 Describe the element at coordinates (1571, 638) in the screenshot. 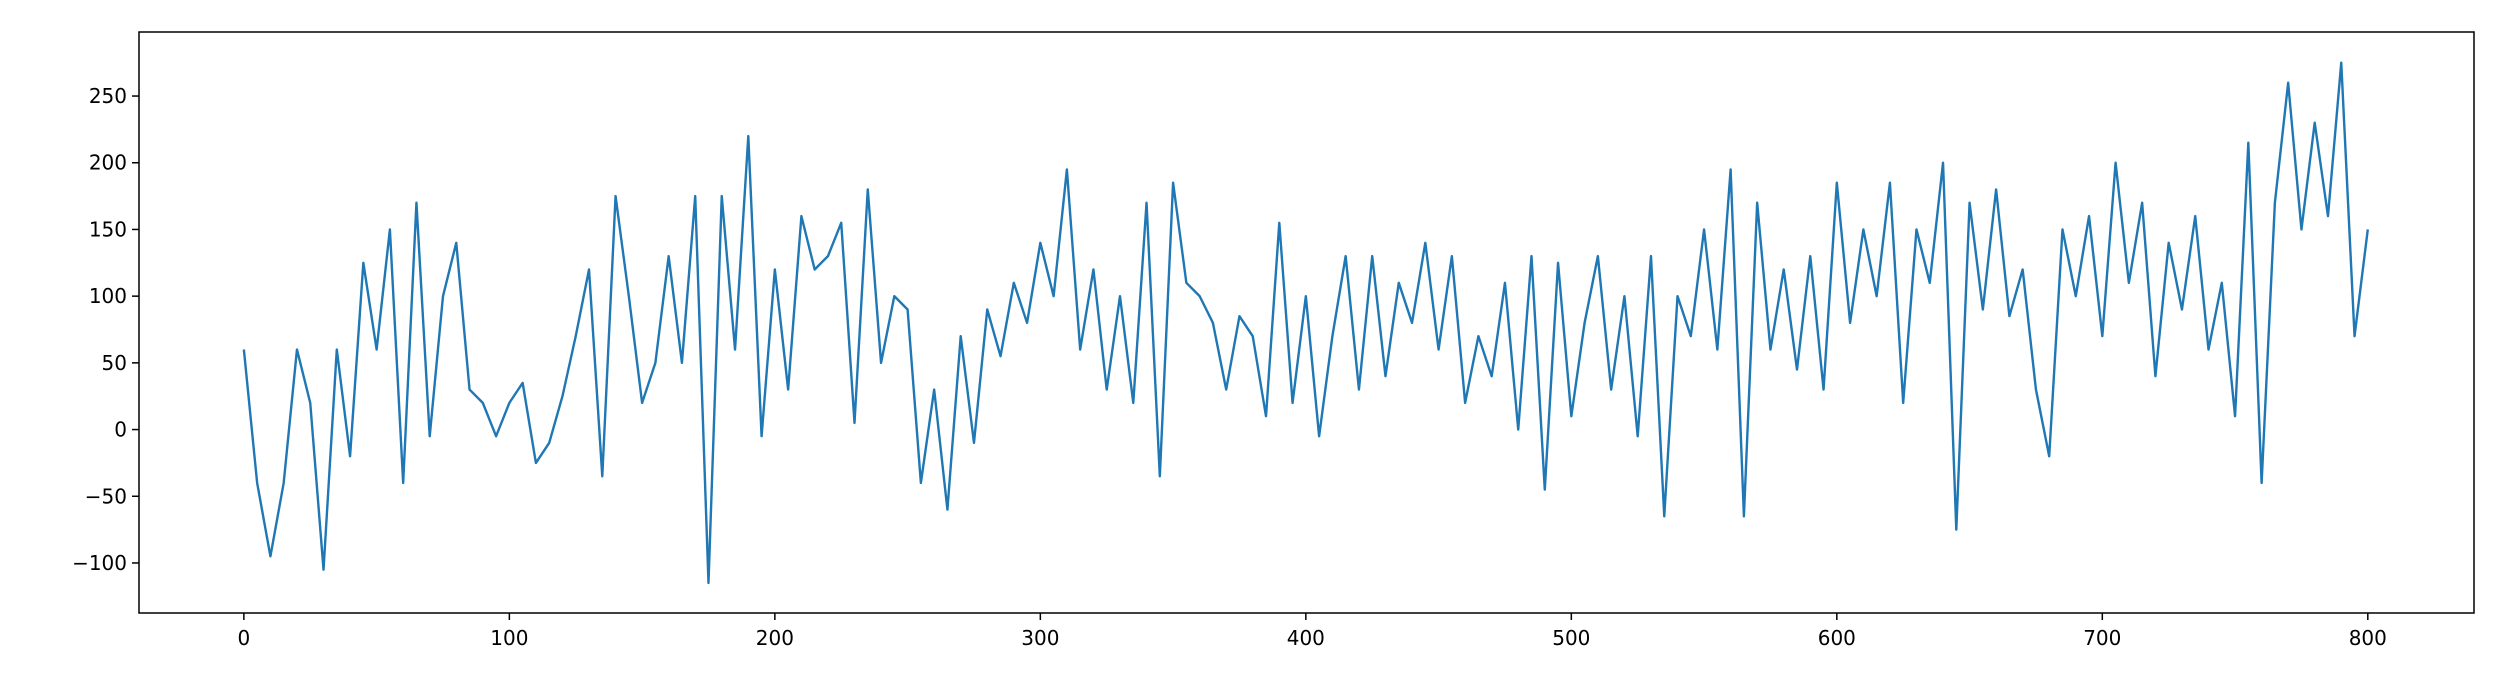

I see `x-tick-label: 500` at that location.